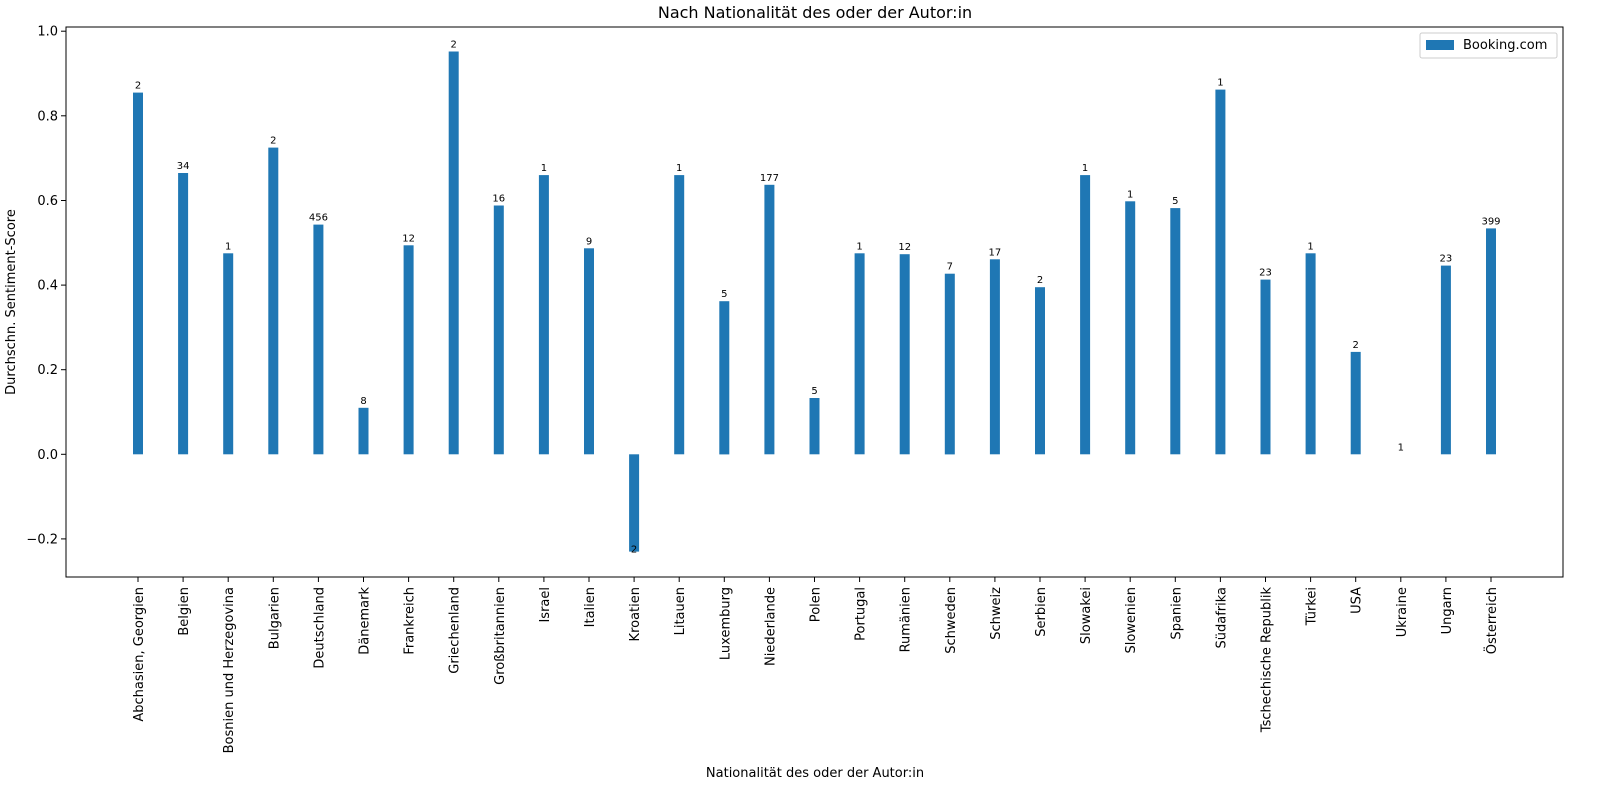  What do you see at coordinates (724, 294) in the screenshot?
I see `data-label-14: 5` at bounding box center [724, 294].